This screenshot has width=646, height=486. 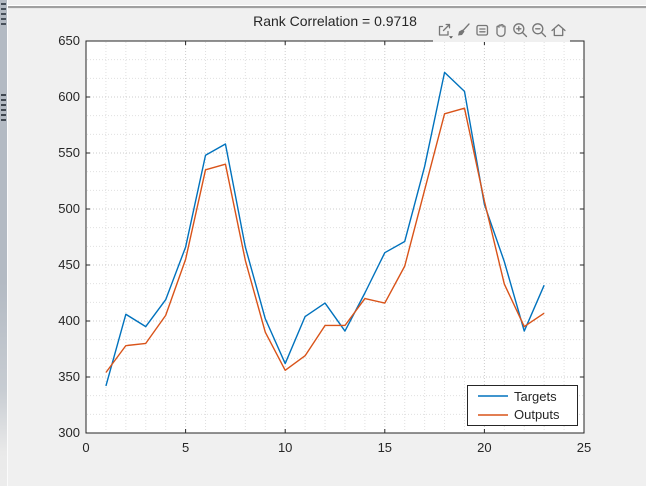 I want to click on zoom-in-icon, so click(x=520, y=30).